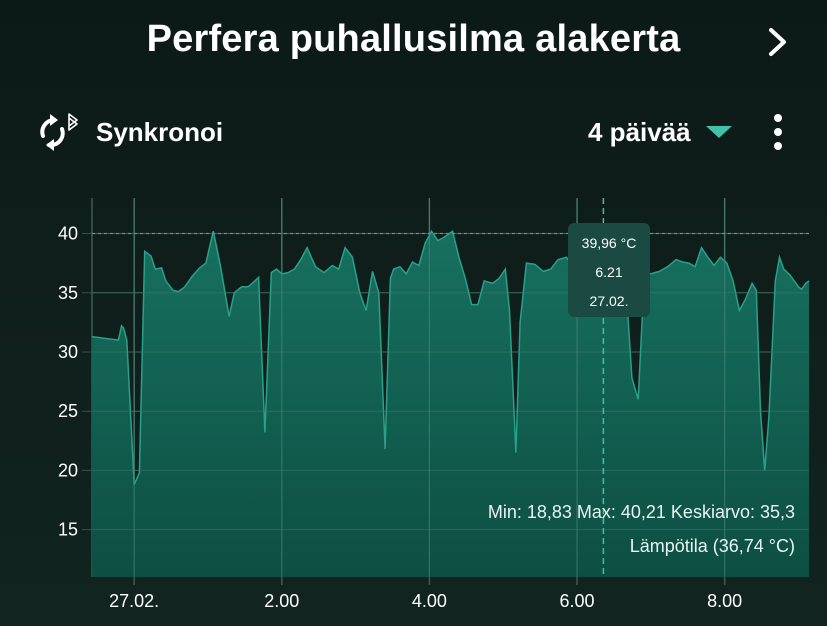 The height and width of the screenshot is (626, 827). I want to click on y-tick-label: 30, so click(68, 352).